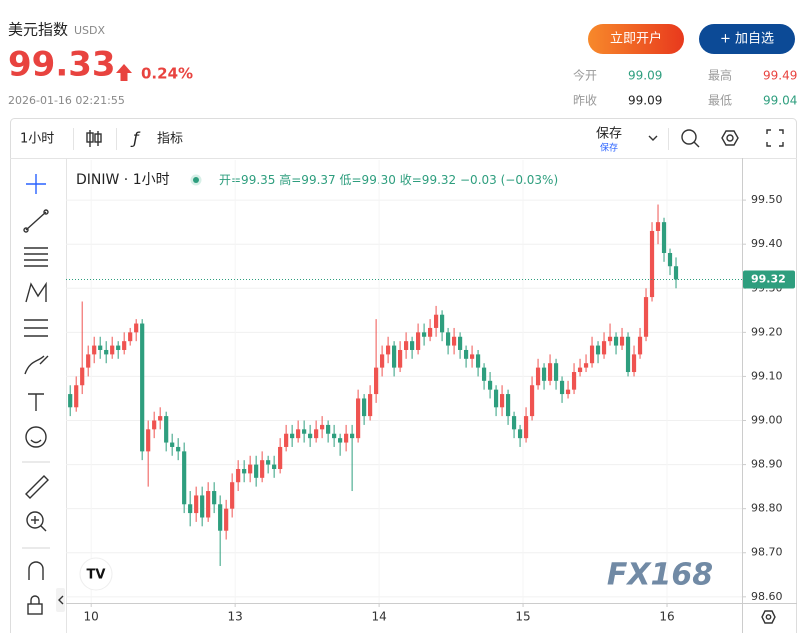  What do you see at coordinates (36, 402) in the screenshot?
I see `text-tool` at bounding box center [36, 402].